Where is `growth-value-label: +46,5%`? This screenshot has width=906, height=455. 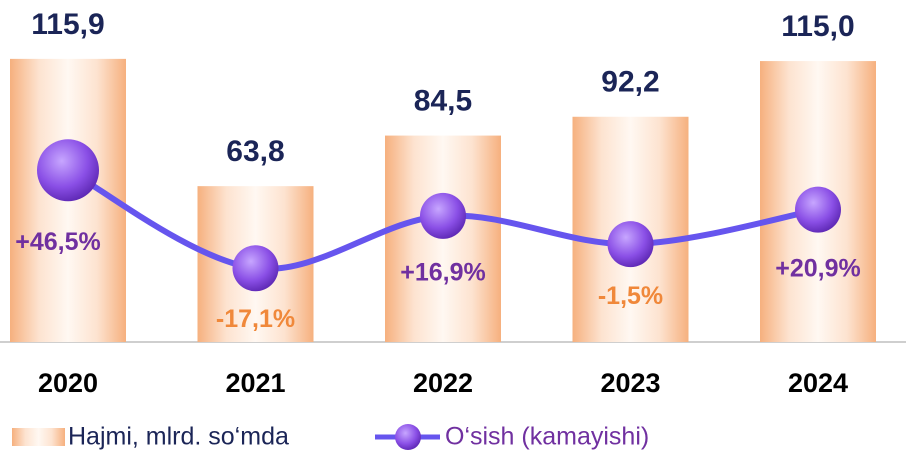
growth-value-label: +46,5% is located at coordinates (58, 242).